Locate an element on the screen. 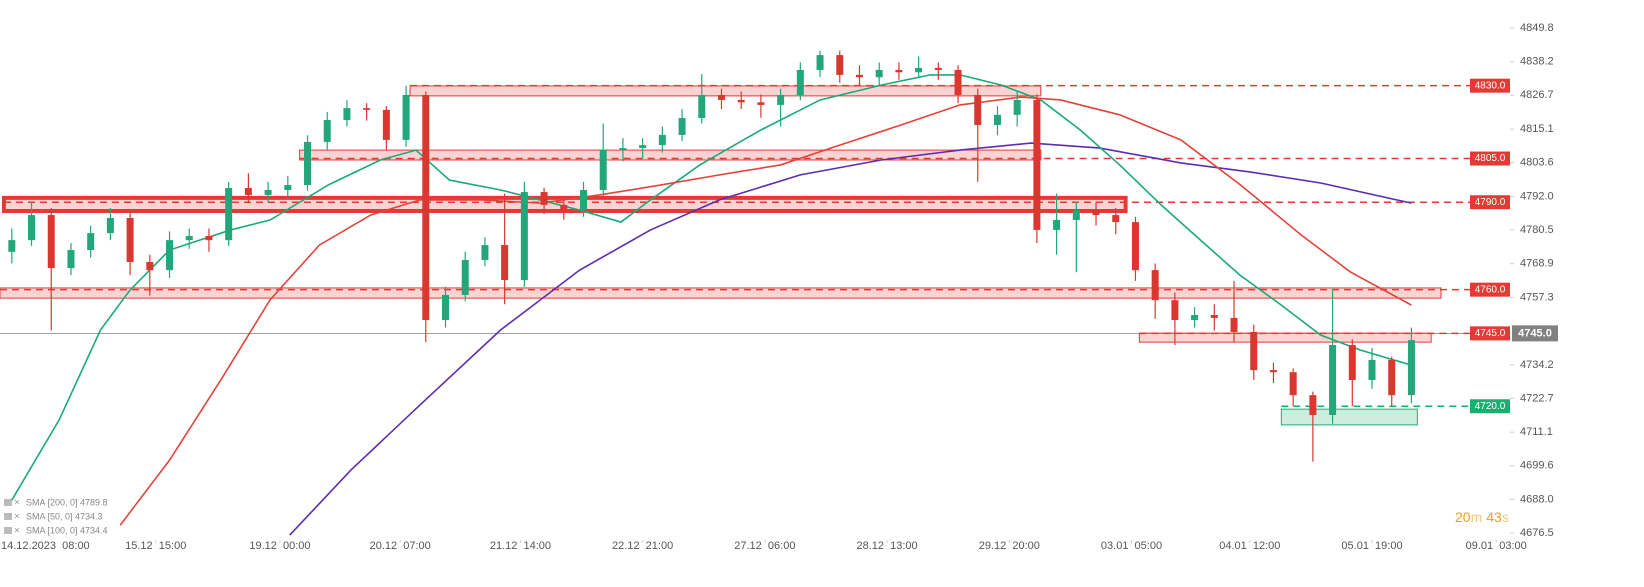 The width and height of the screenshot is (1644, 587). y-tick-label: 4734.2 is located at coordinates (1537, 365).